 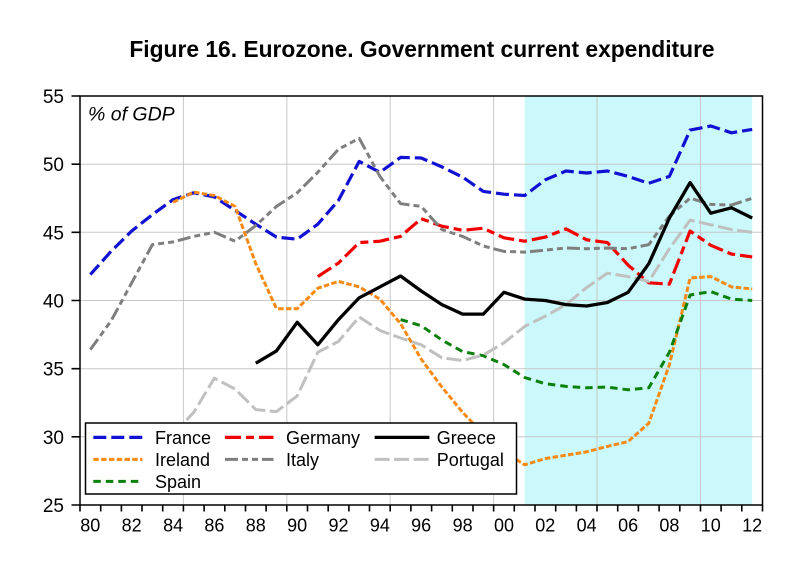 I want to click on svg-text: 06, so click(x=628, y=526).